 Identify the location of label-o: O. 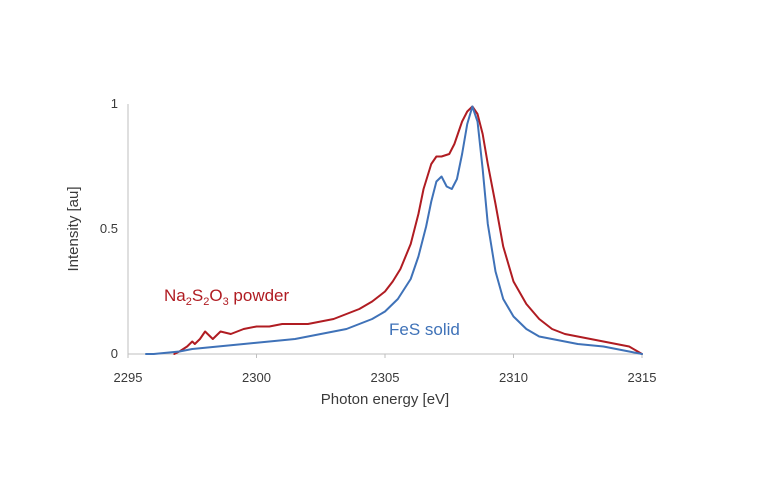
(215, 295).